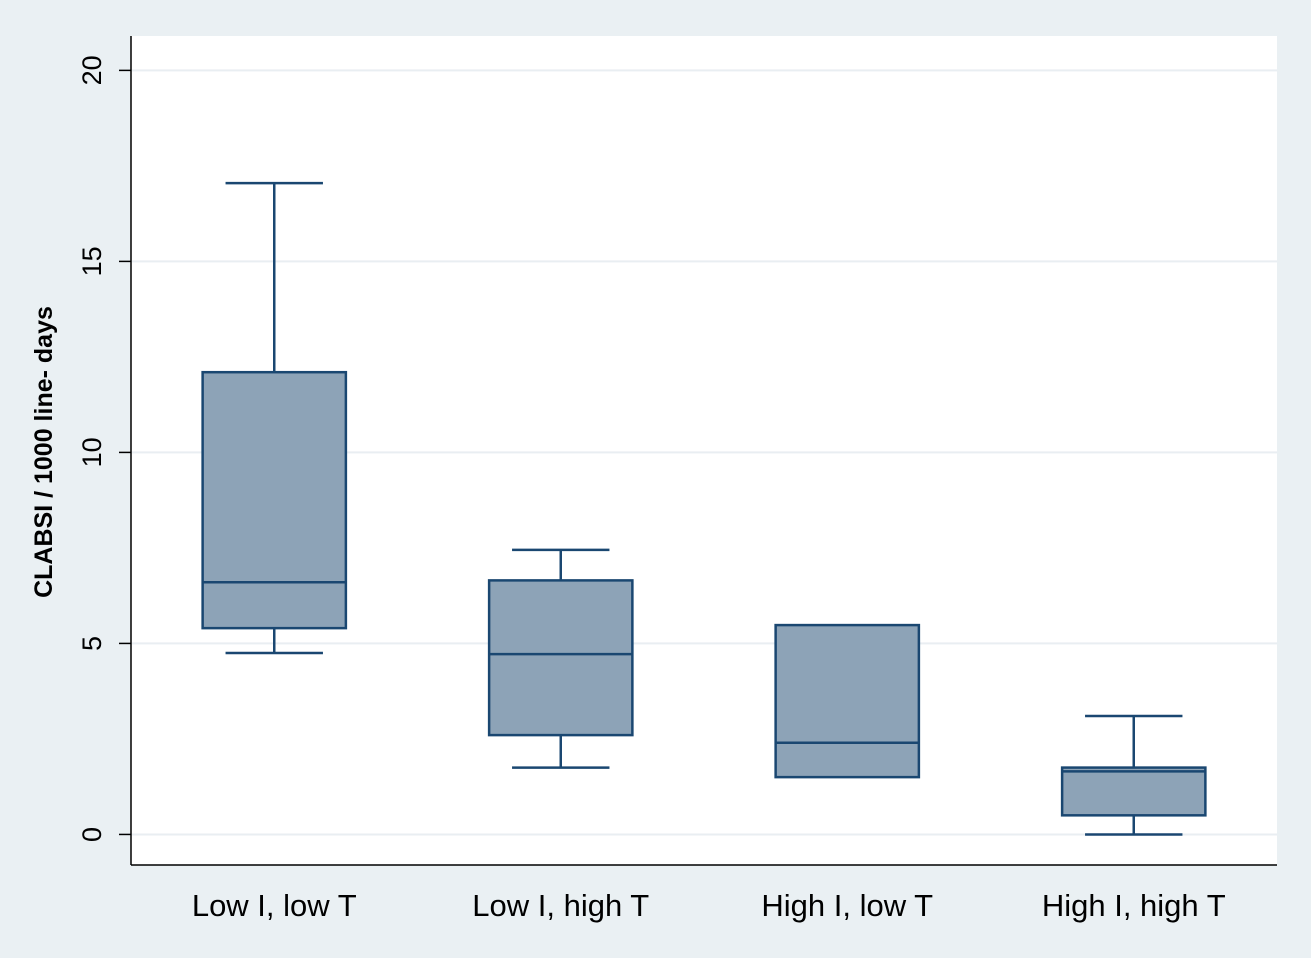  Describe the element at coordinates (92, 70) in the screenshot. I see `y-tick-label-20: 20` at that location.